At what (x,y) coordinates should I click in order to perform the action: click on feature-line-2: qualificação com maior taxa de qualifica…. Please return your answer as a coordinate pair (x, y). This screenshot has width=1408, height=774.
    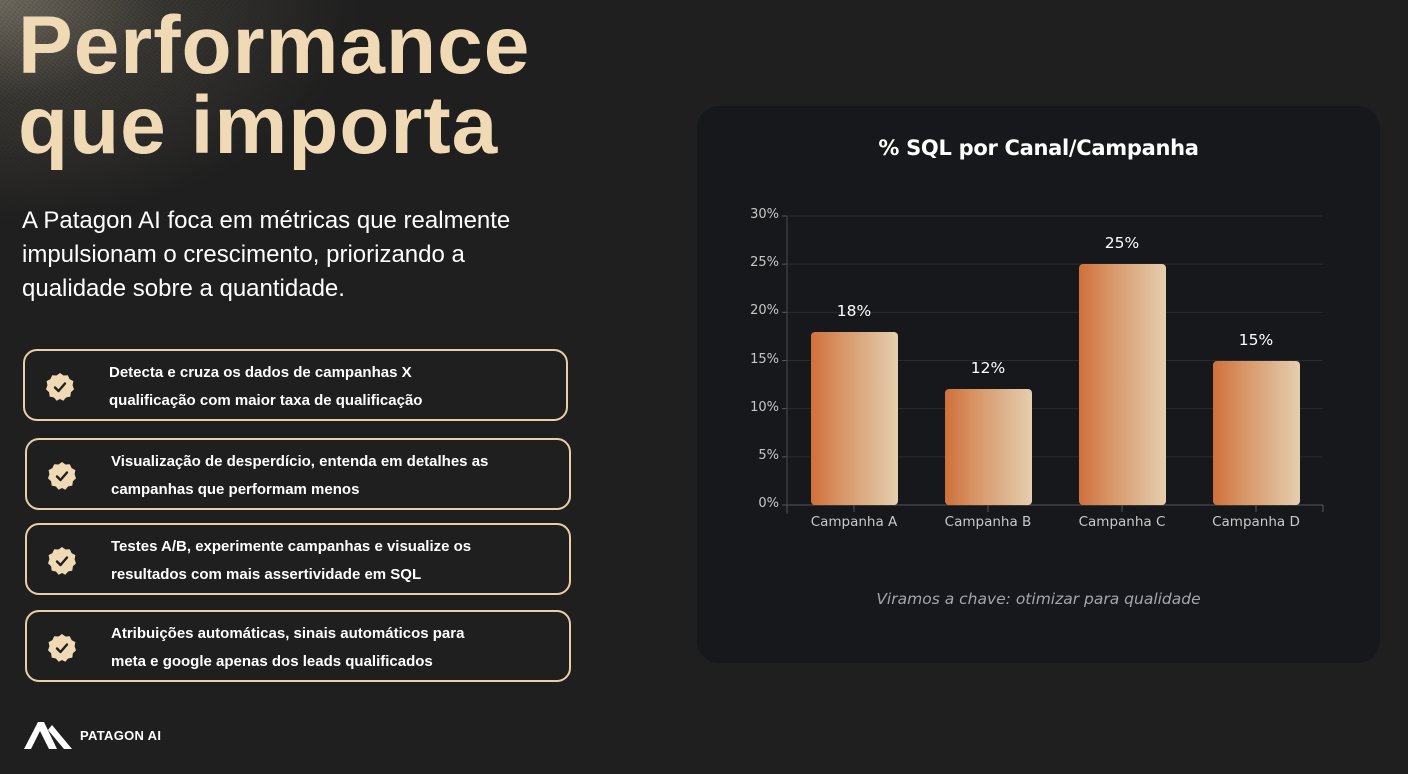
    Looking at the image, I should click on (266, 400).